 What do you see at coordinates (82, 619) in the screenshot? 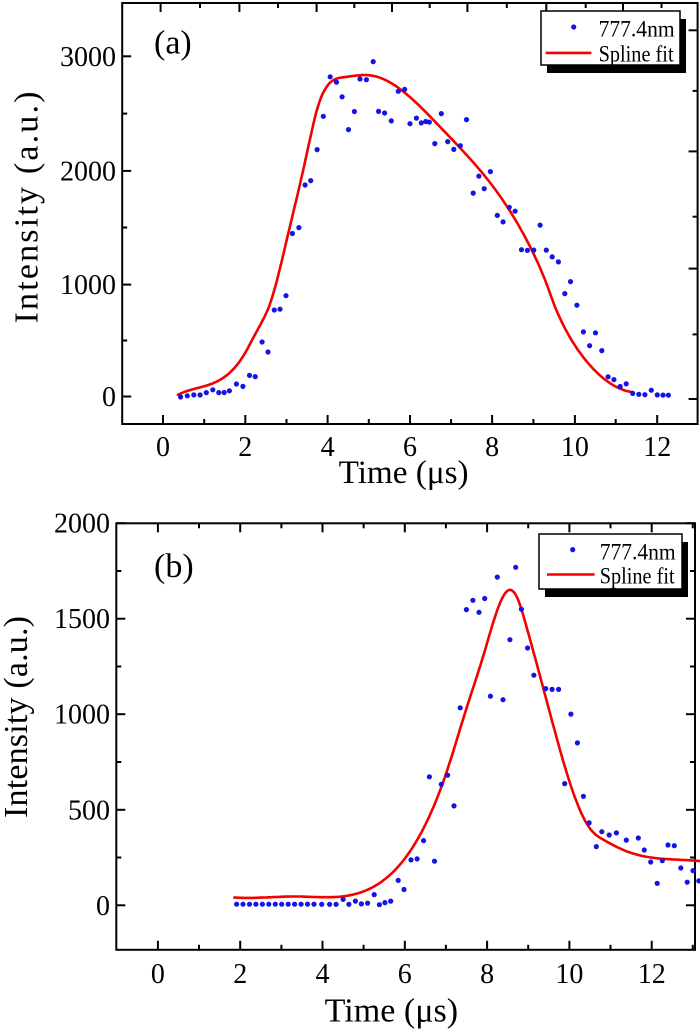
I see `svg-text: 1500` at bounding box center [82, 619].